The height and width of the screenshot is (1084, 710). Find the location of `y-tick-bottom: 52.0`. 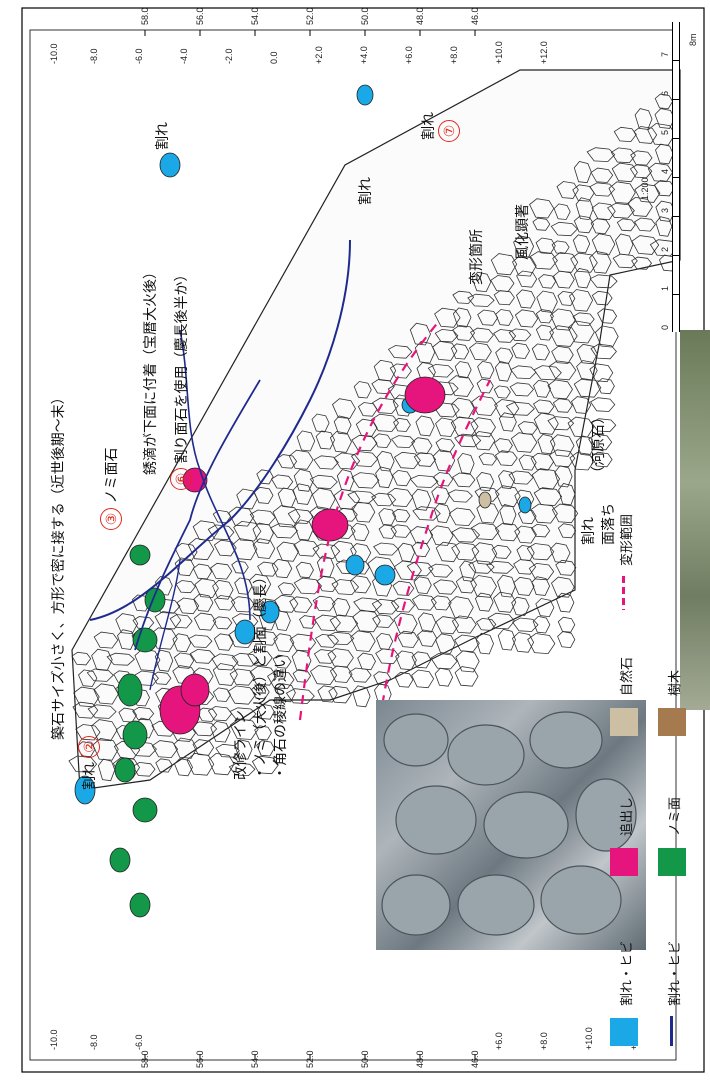

y-tick-bottom: 52.0 is located at coordinates (310, 1059).